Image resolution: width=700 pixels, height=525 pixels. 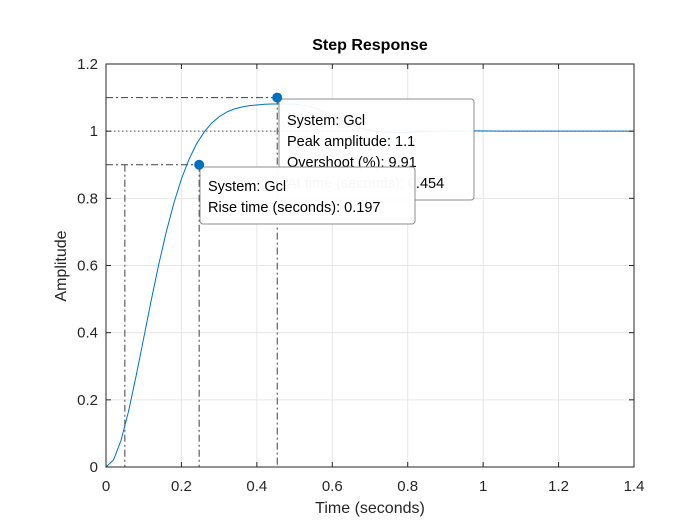 What do you see at coordinates (294, 208) in the screenshot?
I see `rise-tip-time: Rise time (seconds): 0.197` at bounding box center [294, 208].